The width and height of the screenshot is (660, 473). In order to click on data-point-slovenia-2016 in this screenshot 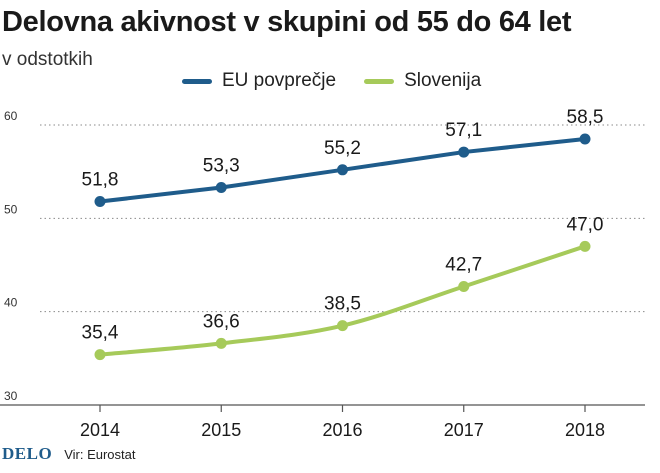, I will do `click(342, 326)`.